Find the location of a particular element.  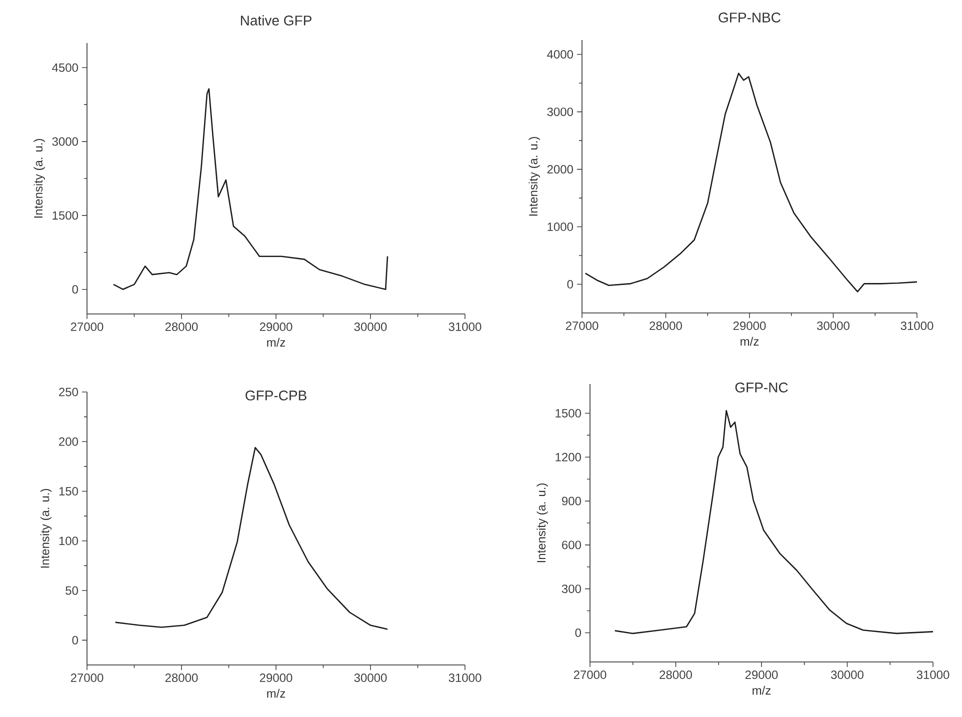

y-tick-label: 150 is located at coordinates (68, 491).